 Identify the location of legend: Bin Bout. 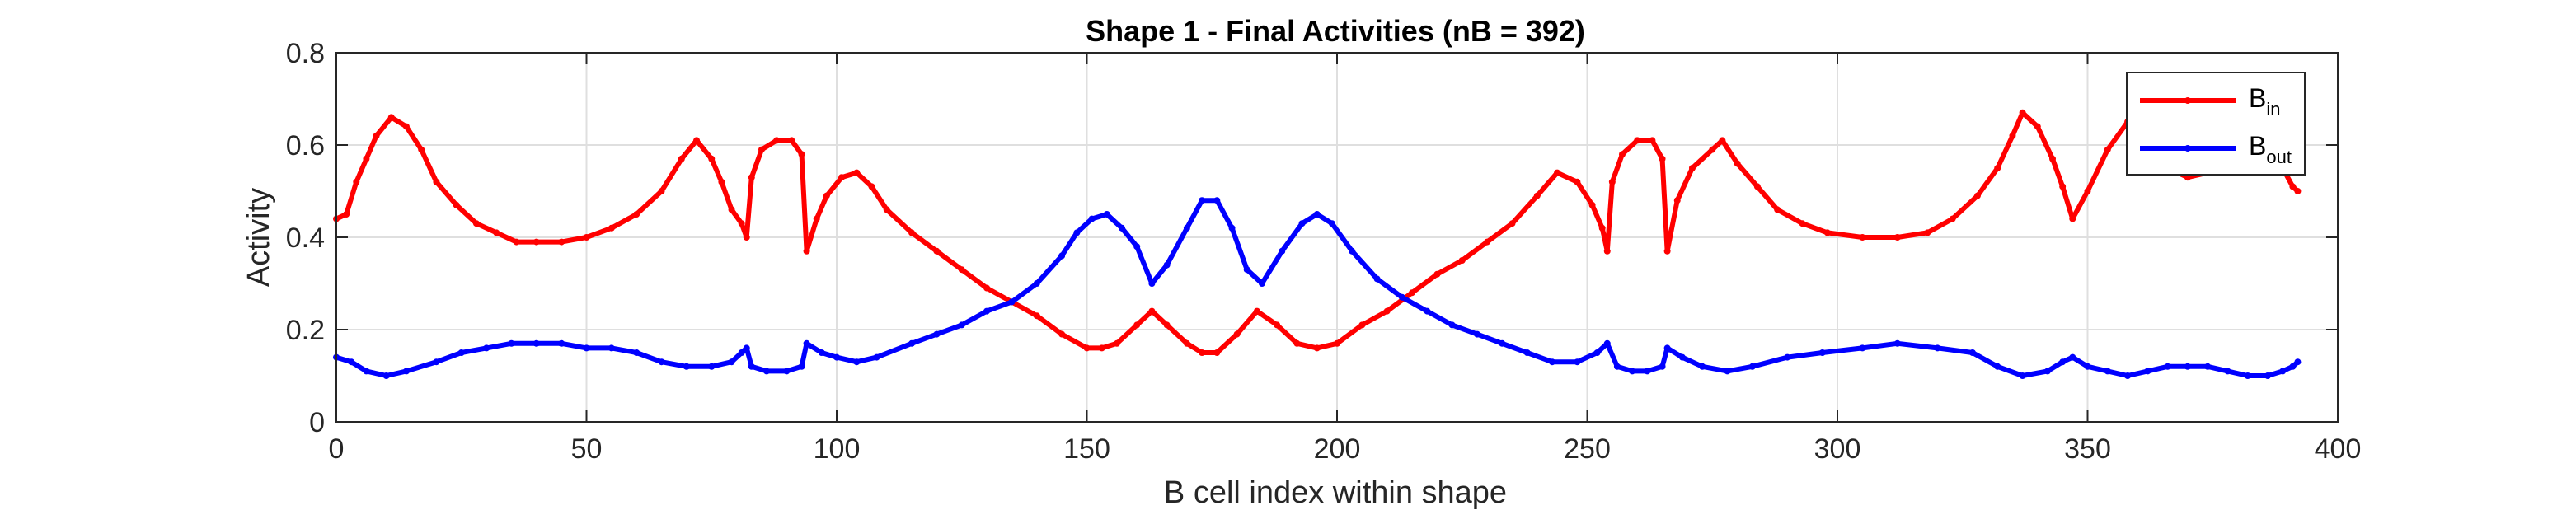
(2216, 124).